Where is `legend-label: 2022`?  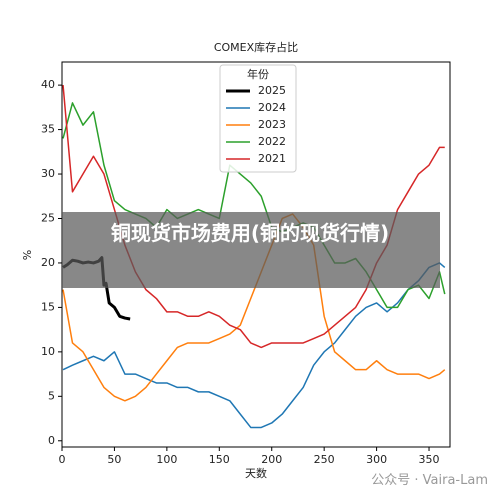 legend-label: 2022 is located at coordinates (272, 141).